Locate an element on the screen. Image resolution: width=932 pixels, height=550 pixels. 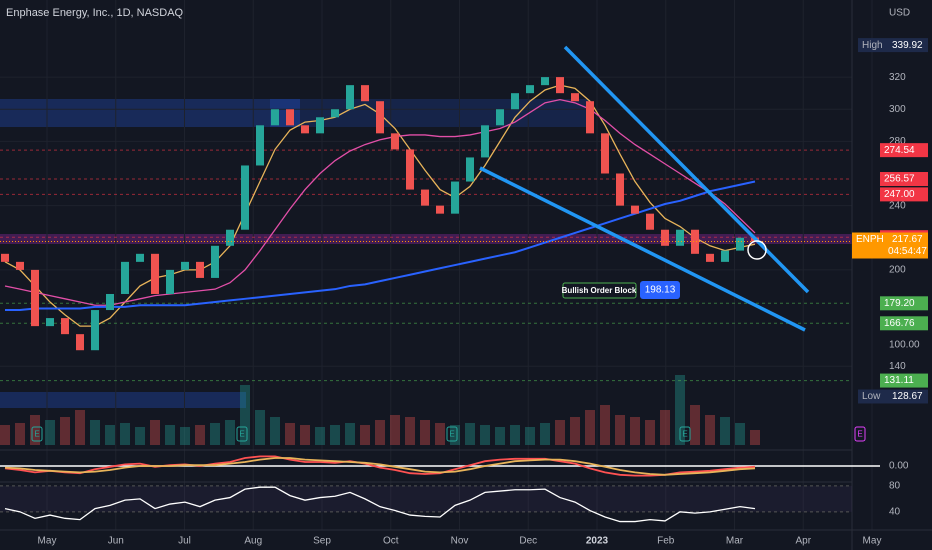
last-badge is located at coordinates (890, 245).